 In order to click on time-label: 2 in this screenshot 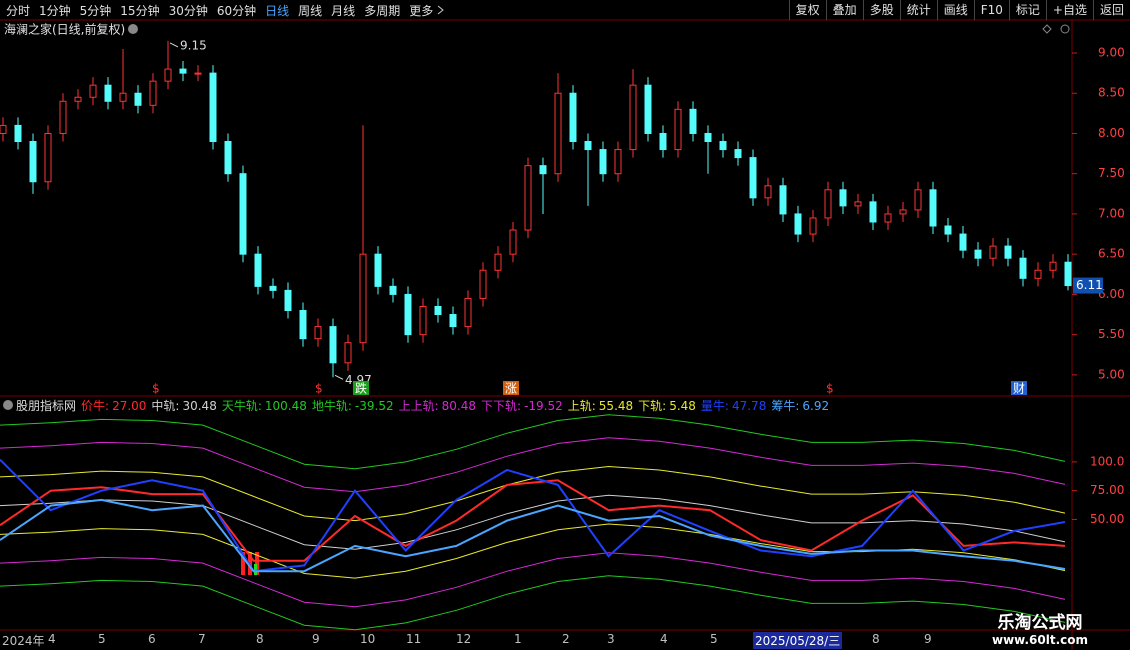, I will do `click(566, 639)`.